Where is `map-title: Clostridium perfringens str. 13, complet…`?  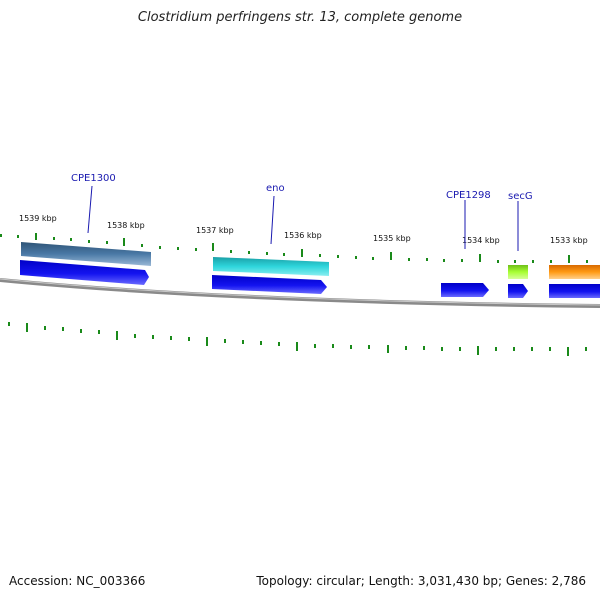
map-title: Clostridium perfringens str. 13, complet… is located at coordinates (300, 17).